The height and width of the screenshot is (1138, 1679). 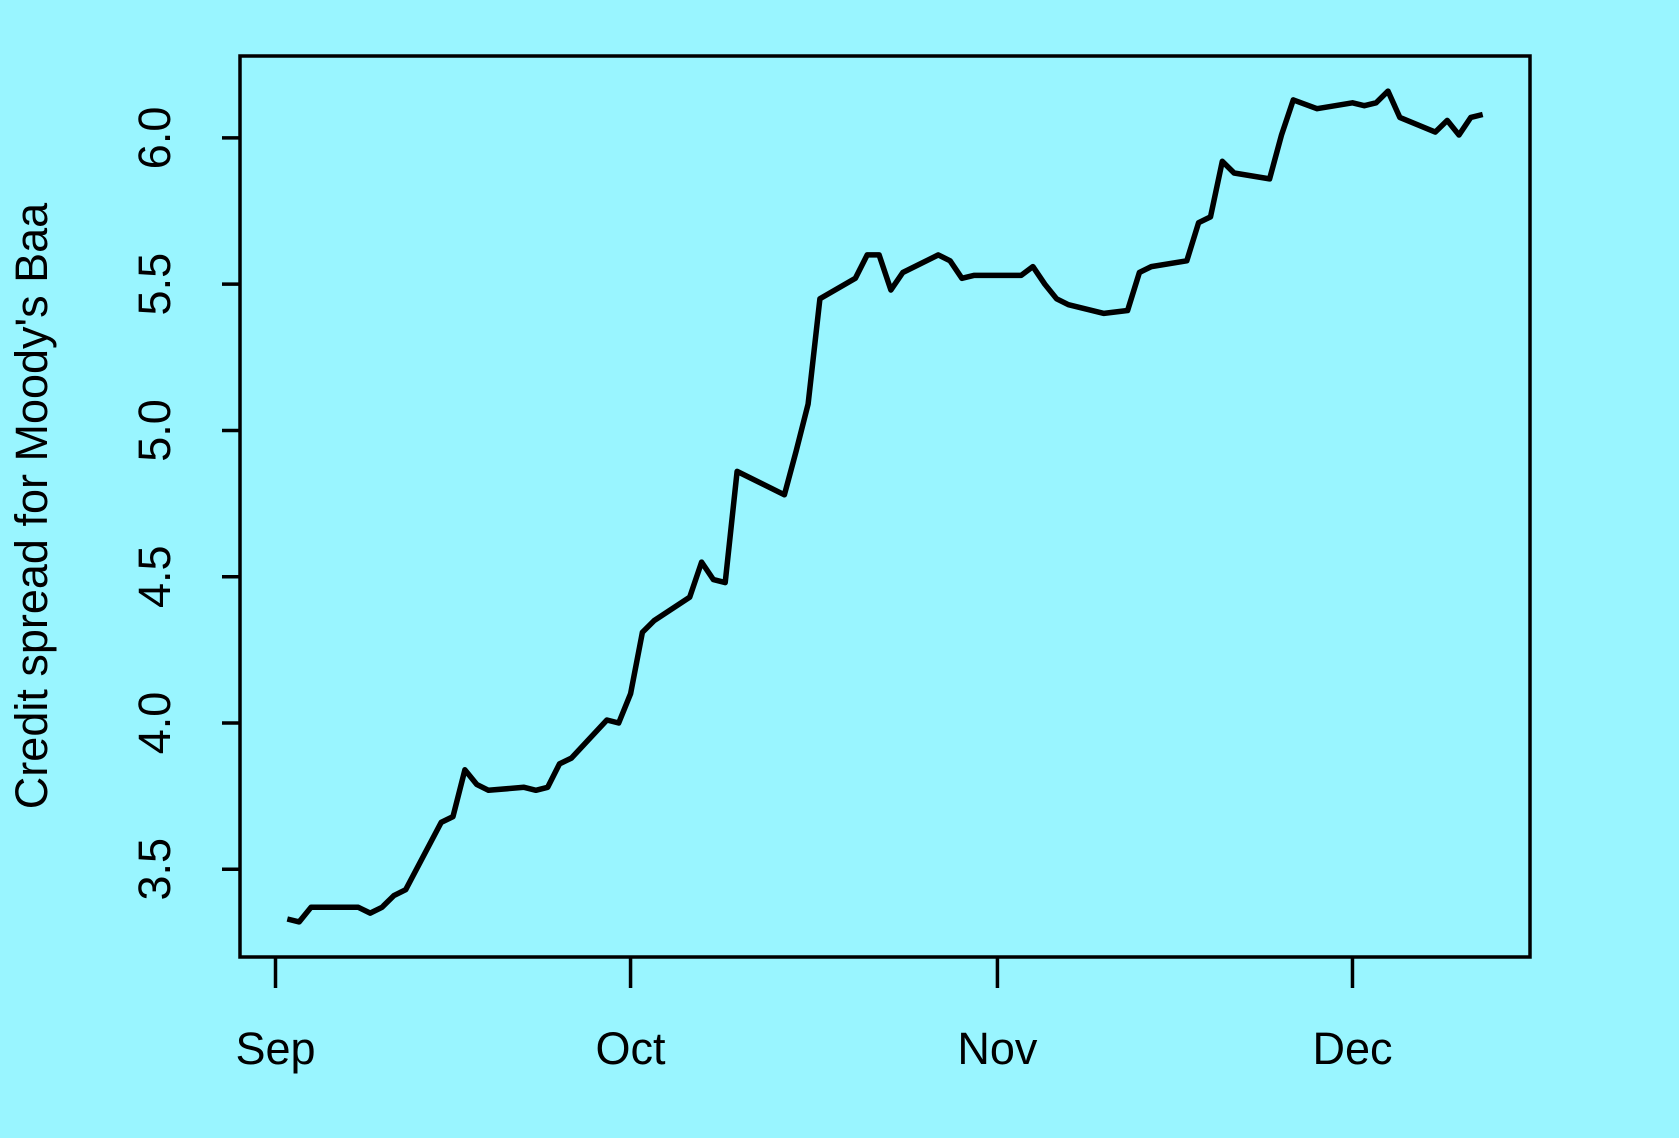 I want to click on y-axis-label: Credit spread for Moody's Baa, so click(x=31, y=505).